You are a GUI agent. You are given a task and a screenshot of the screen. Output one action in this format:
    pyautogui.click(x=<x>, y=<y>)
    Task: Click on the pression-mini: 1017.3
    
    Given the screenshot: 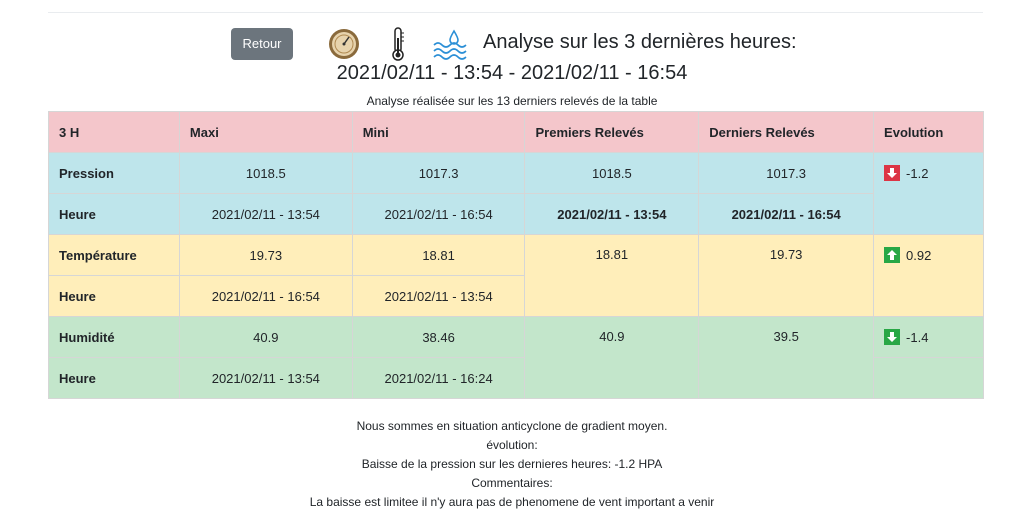 What is the action you would take?
    pyautogui.click(x=438, y=173)
    